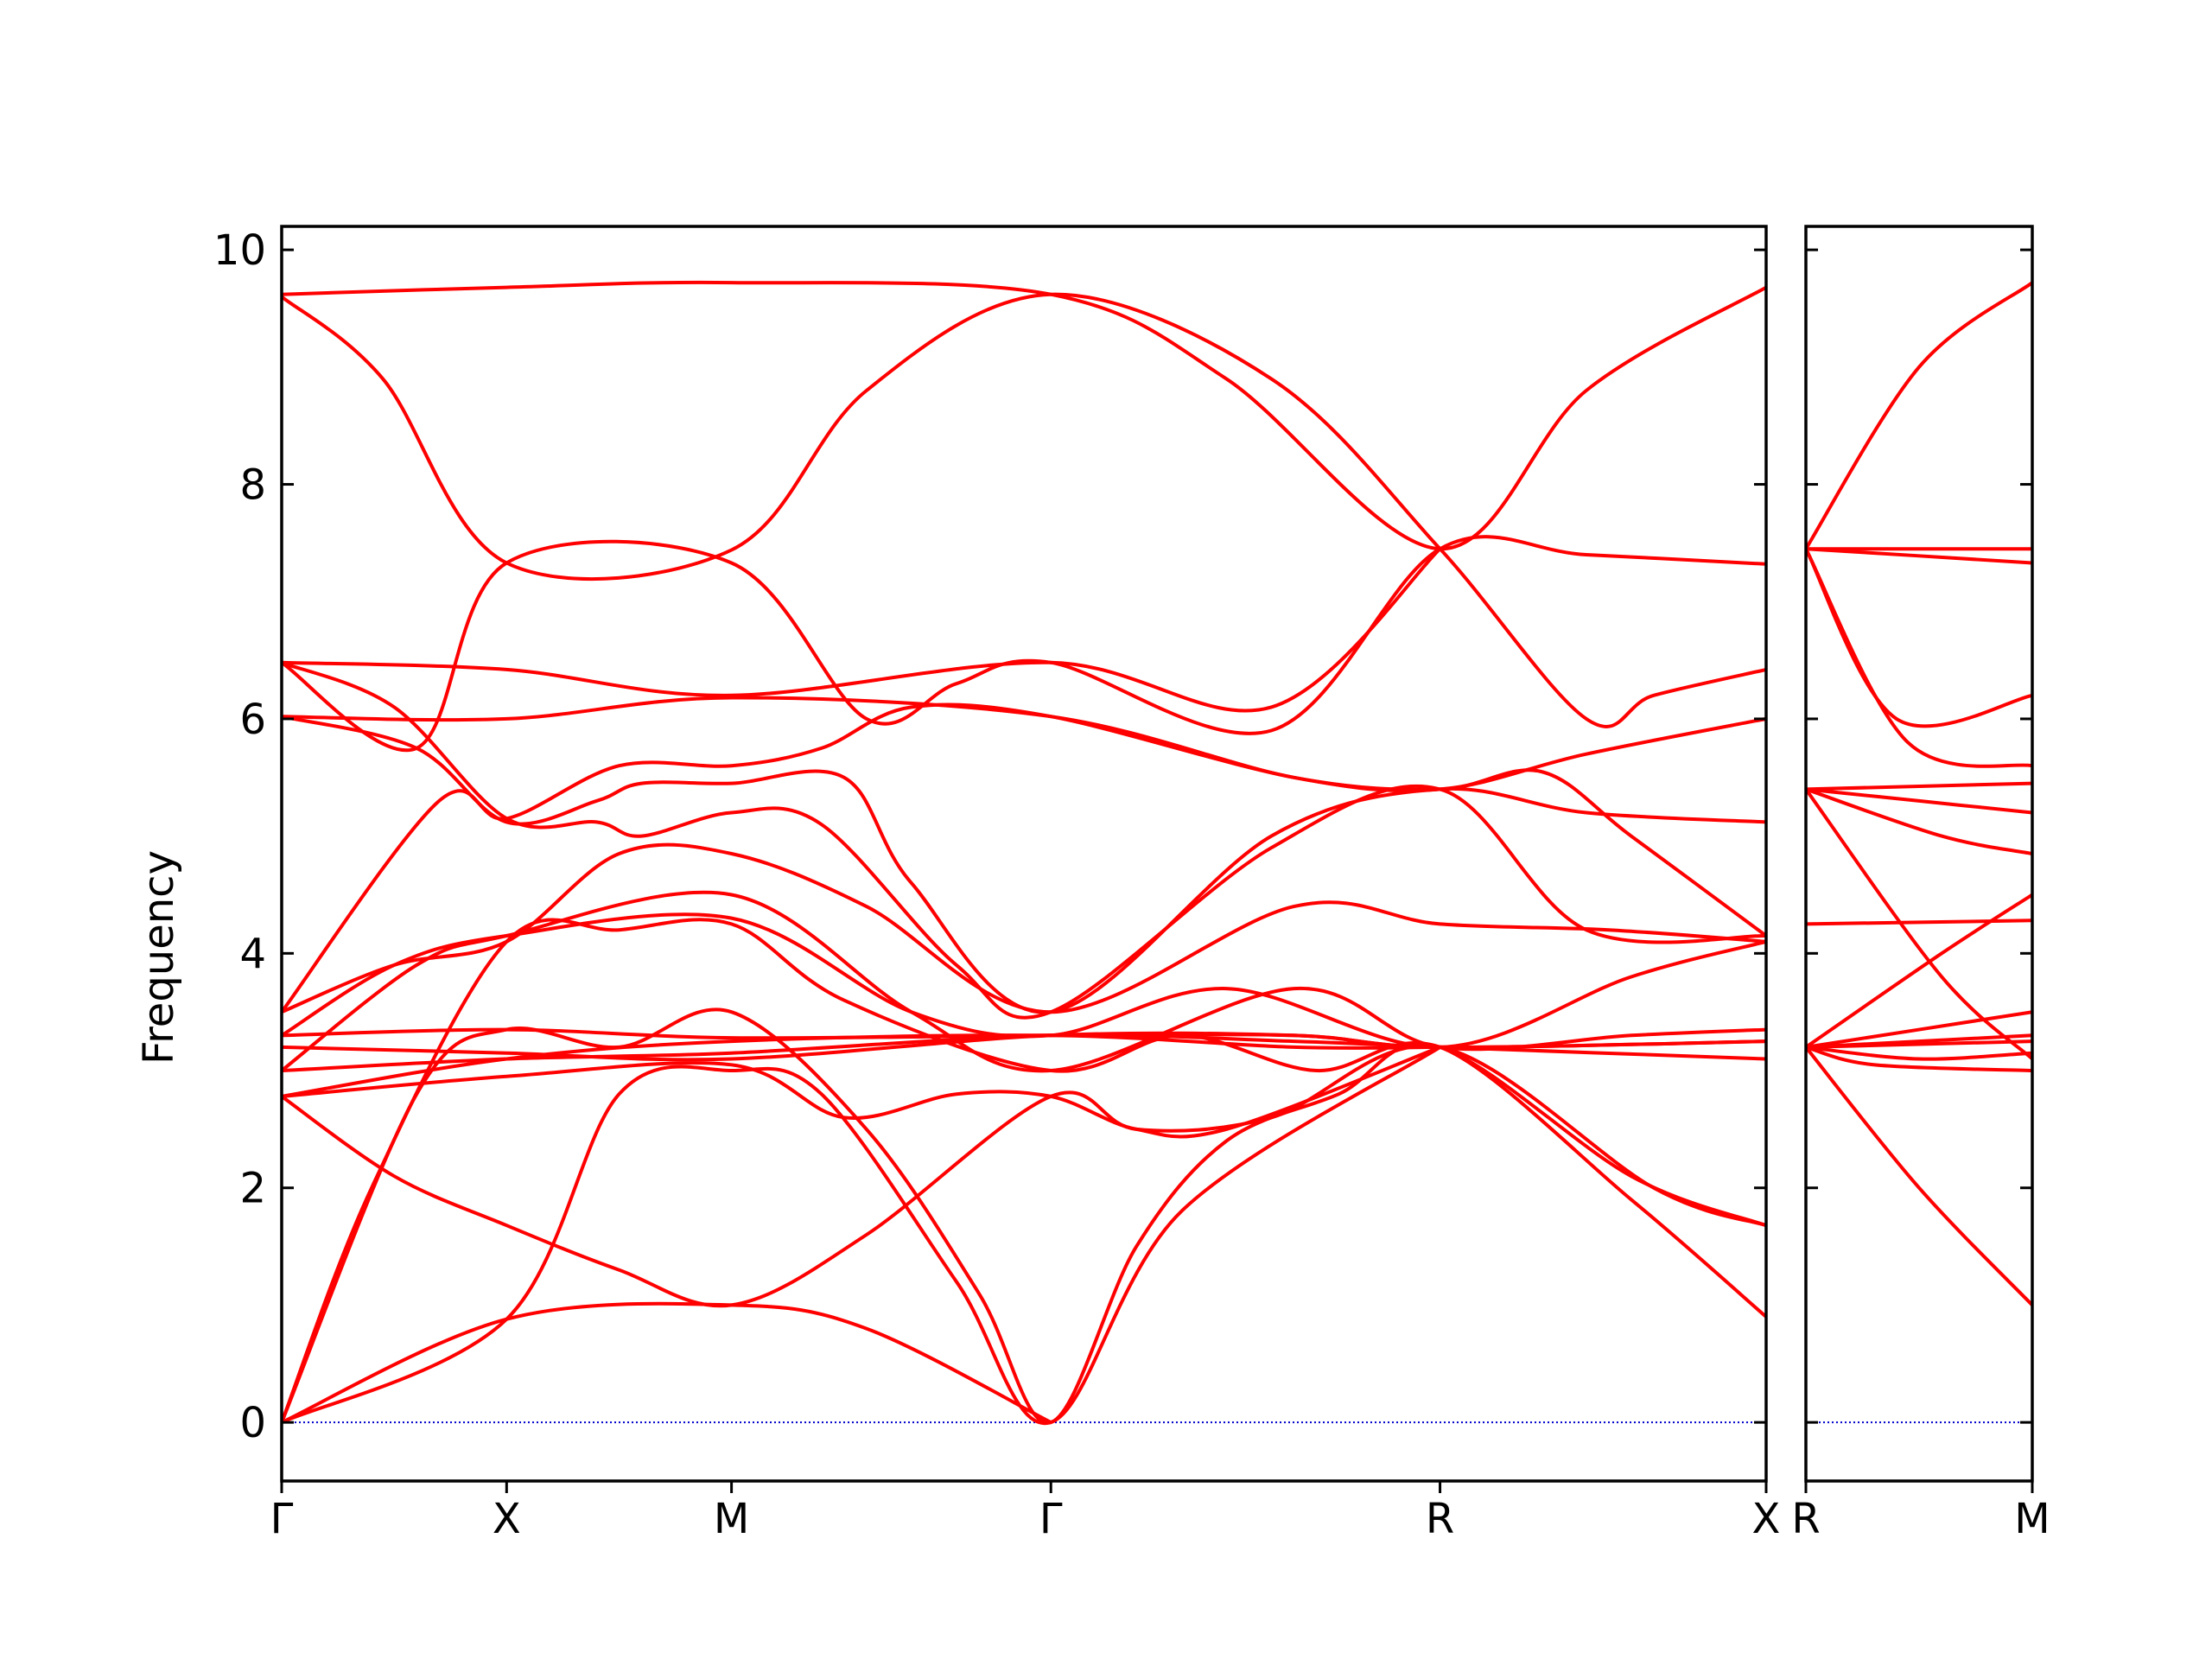  Describe the element at coordinates (252, 1423) in the screenshot. I see `y-tick-label: 0` at that location.